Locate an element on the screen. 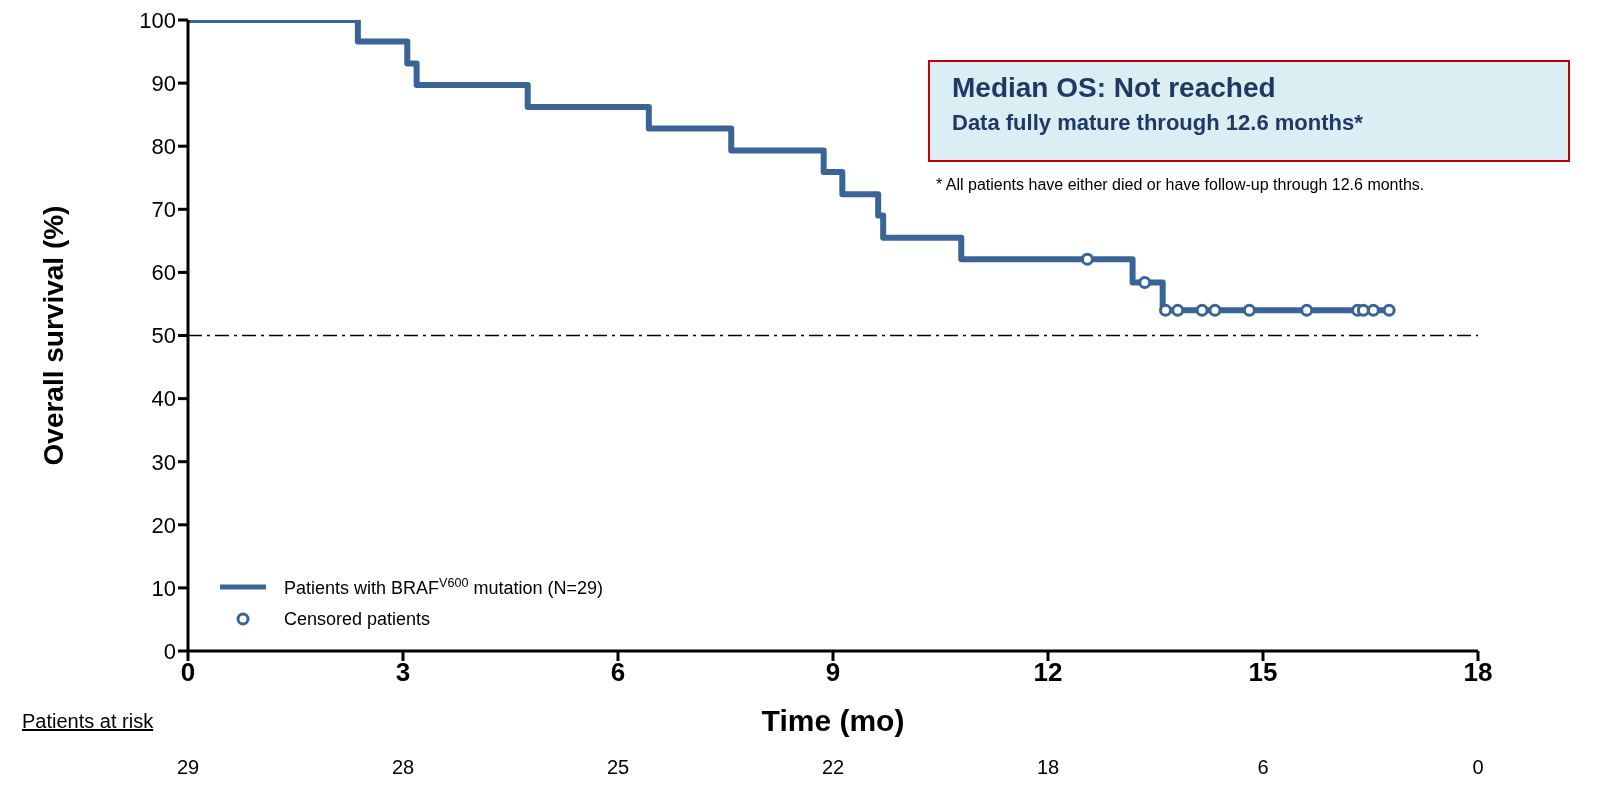  text: 0 is located at coordinates (1478, 767).